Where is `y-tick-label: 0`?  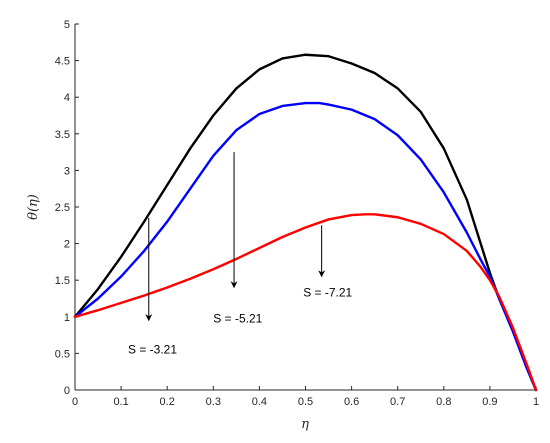
y-tick-label: 0 is located at coordinates (67, 391).